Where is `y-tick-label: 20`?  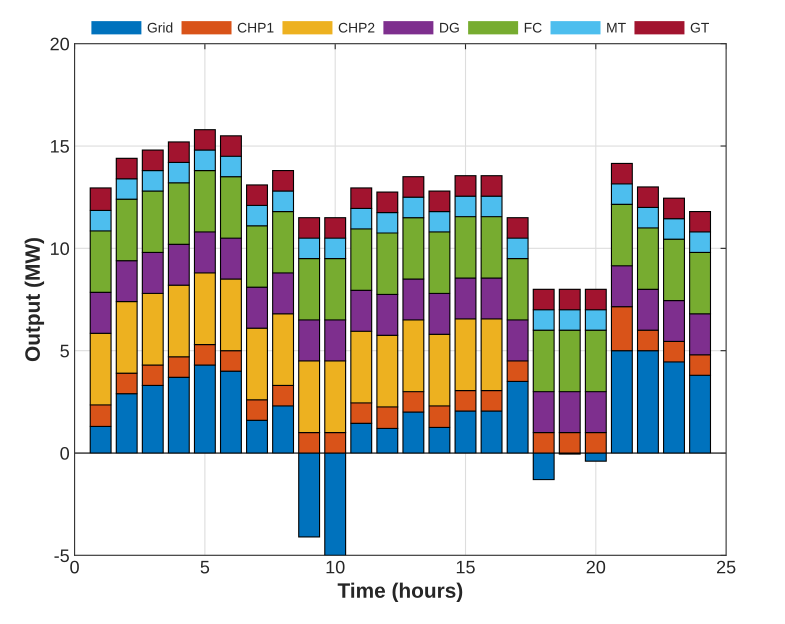 y-tick-label: 20 is located at coordinates (60, 44).